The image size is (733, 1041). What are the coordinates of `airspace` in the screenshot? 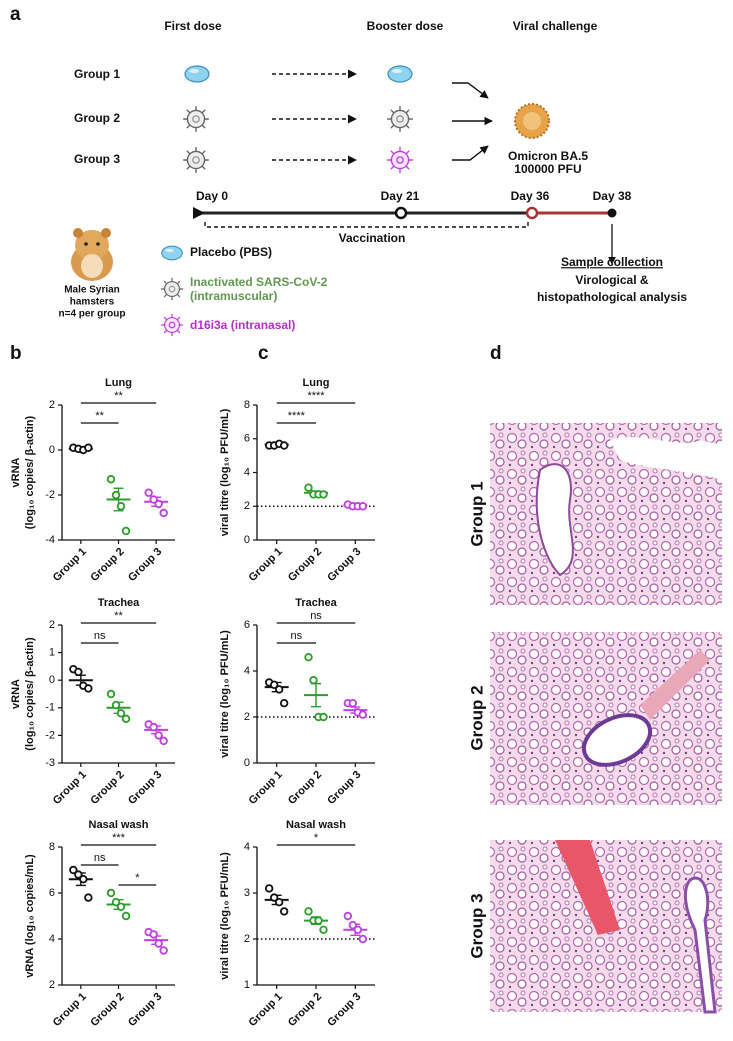 It's located at (666, 458).